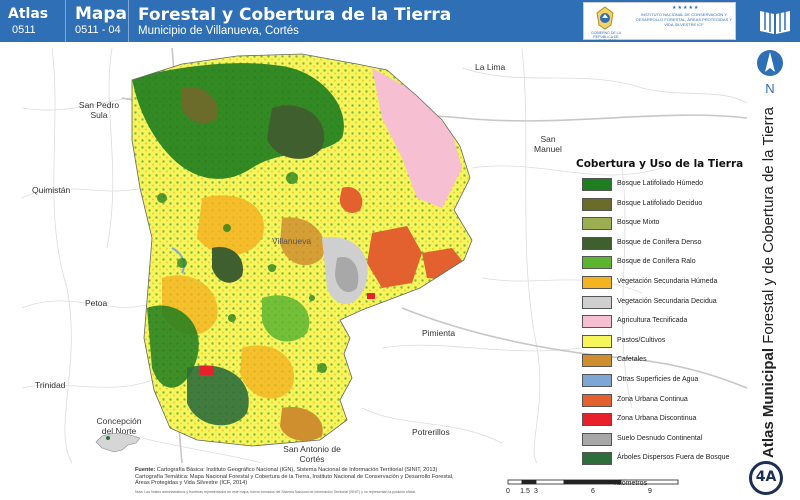 This screenshot has height=500, width=800. What do you see at coordinates (593, 491) in the screenshot?
I see `scale-tick-label: 6` at bounding box center [593, 491].